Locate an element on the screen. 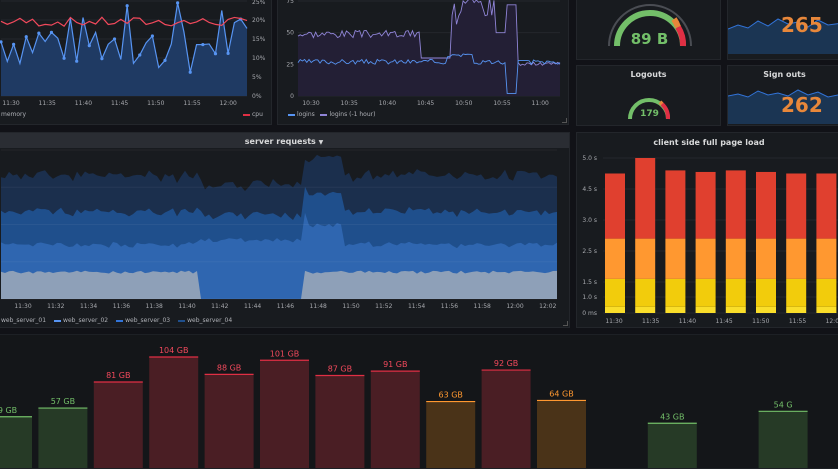 The height and width of the screenshot is (469, 838). stat-top-panel: 265 is located at coordinates (782, 30).